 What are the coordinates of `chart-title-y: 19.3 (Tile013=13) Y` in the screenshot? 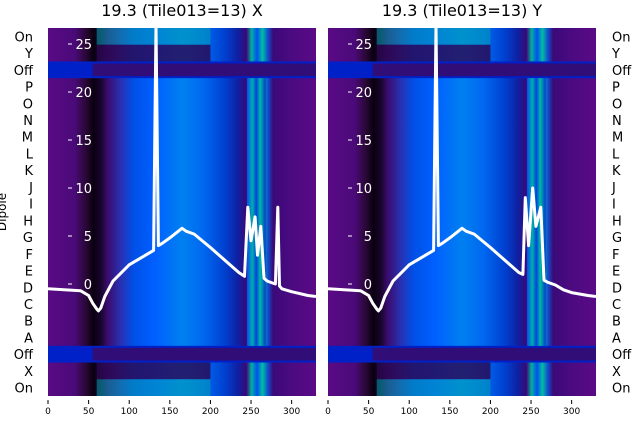 It's located at (462, 10).